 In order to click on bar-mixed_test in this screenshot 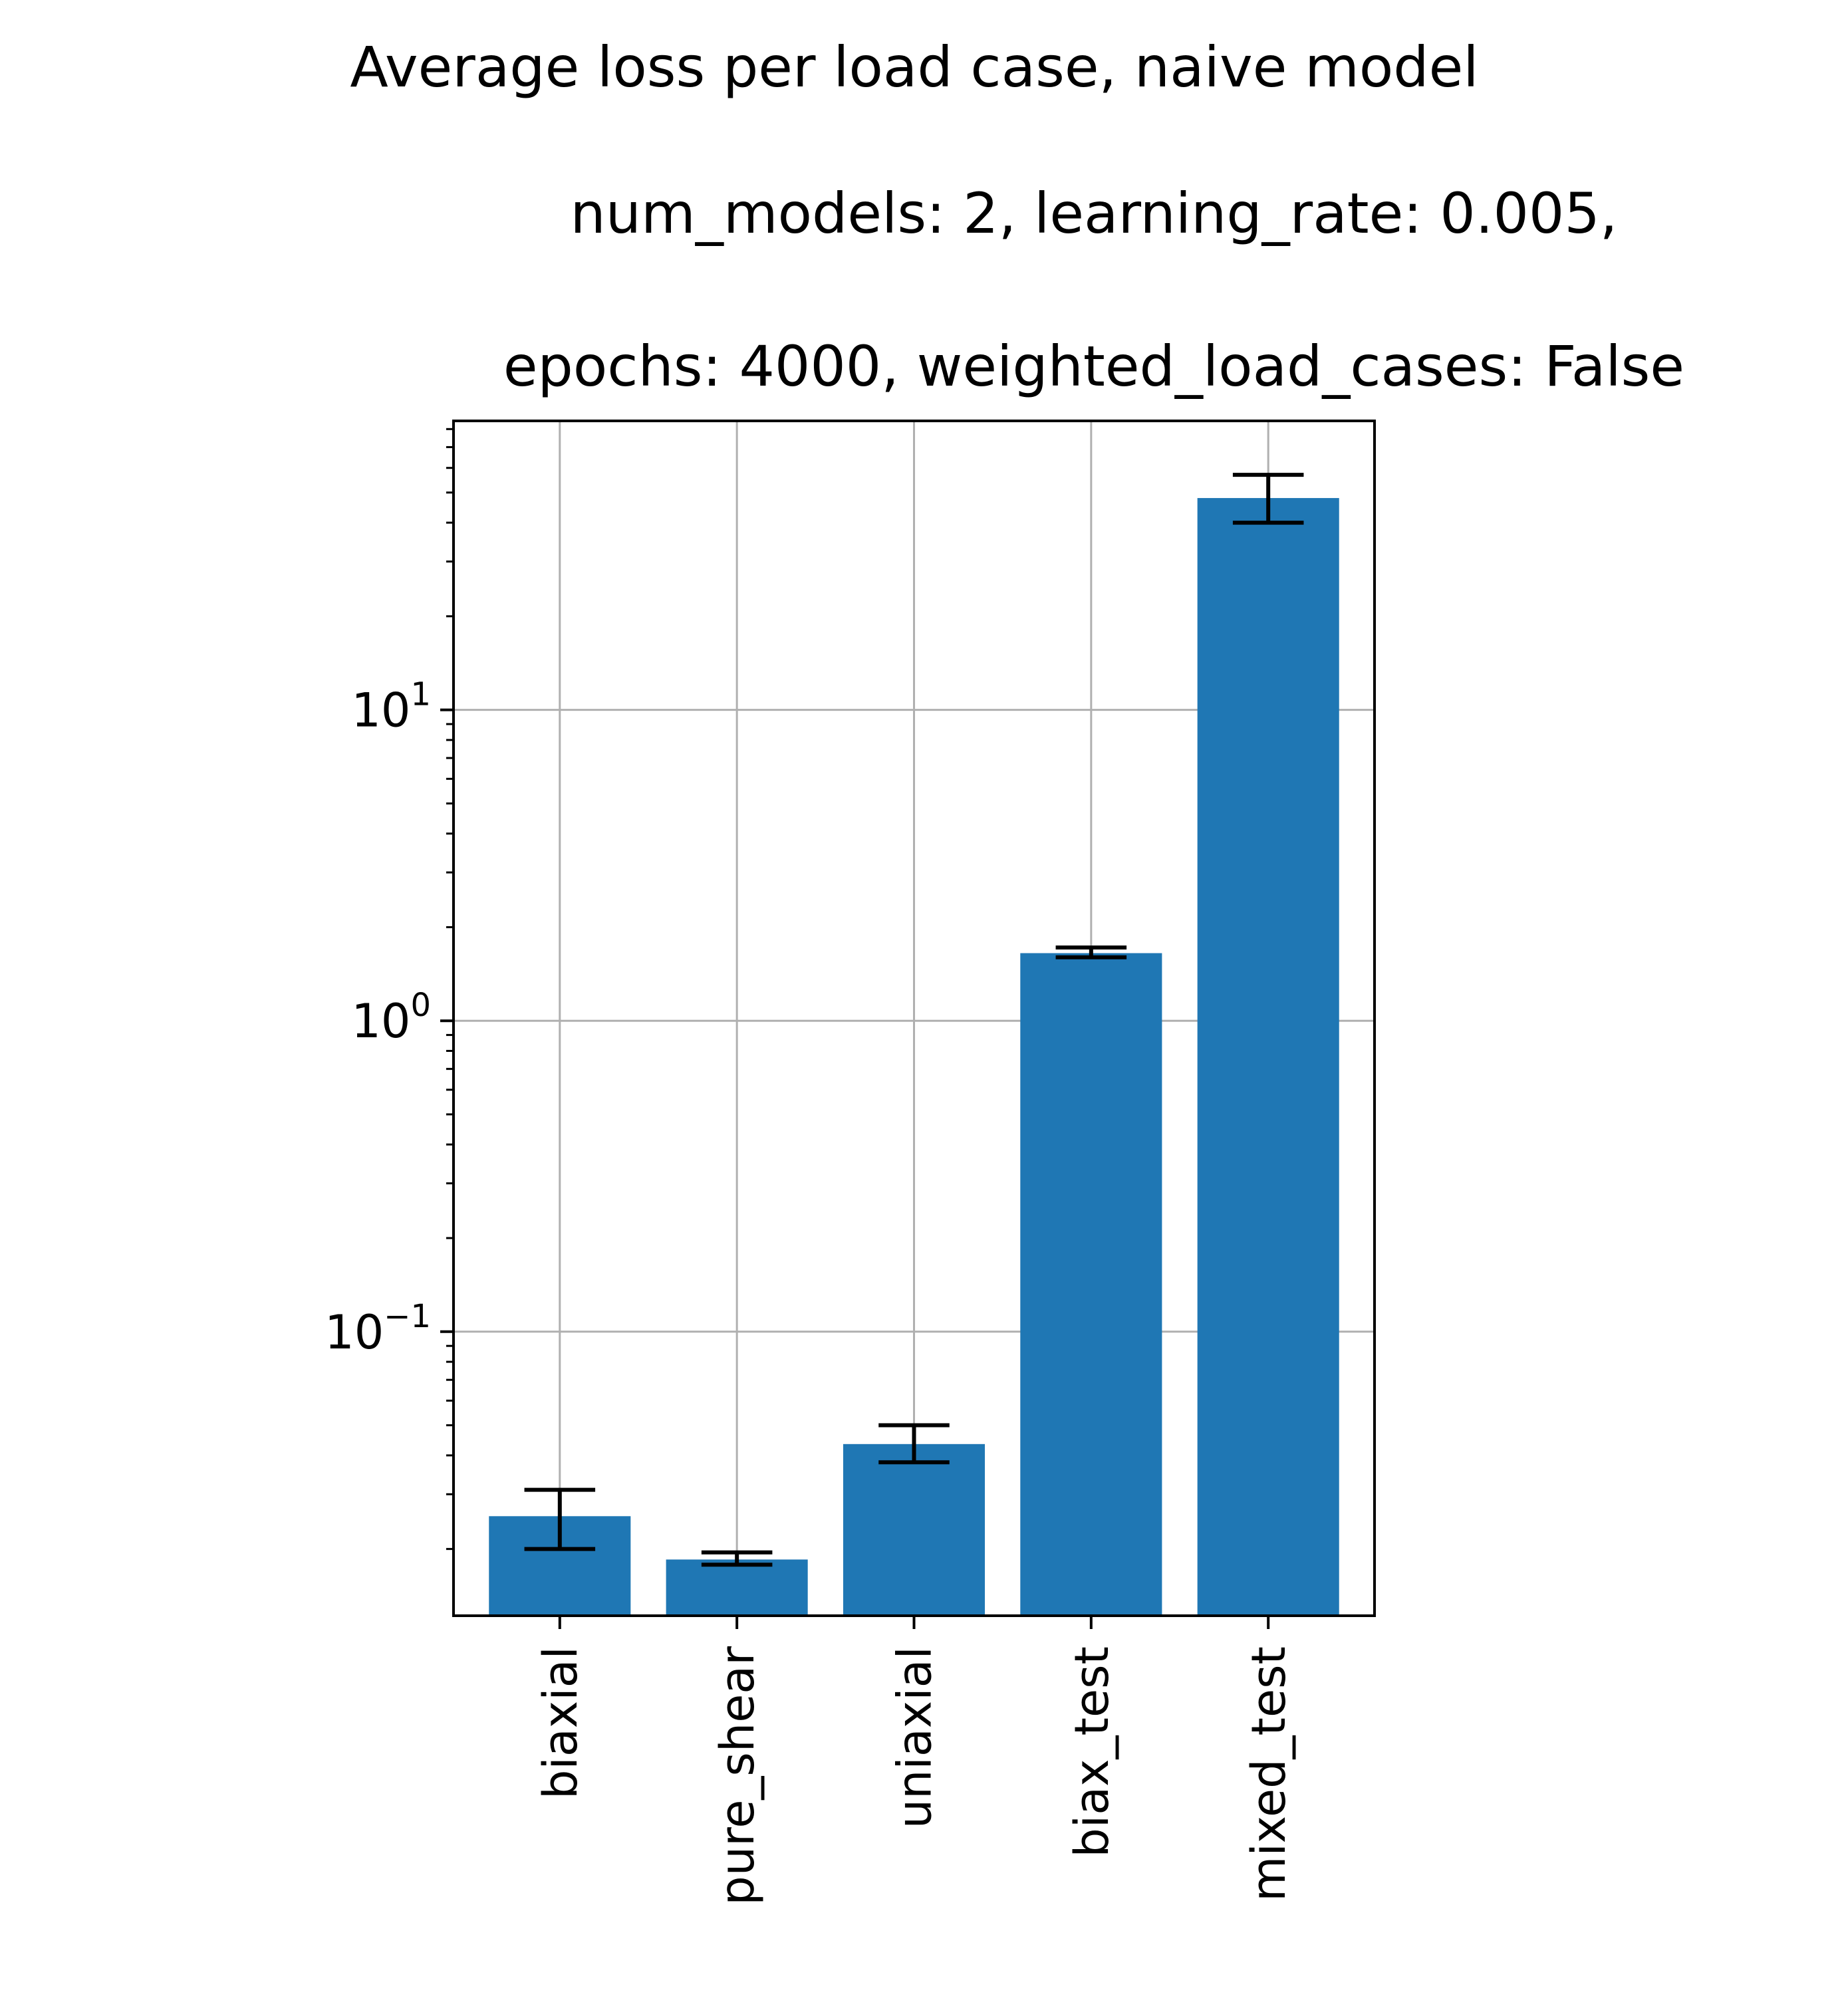, I will do `click(1268, 1057)`.